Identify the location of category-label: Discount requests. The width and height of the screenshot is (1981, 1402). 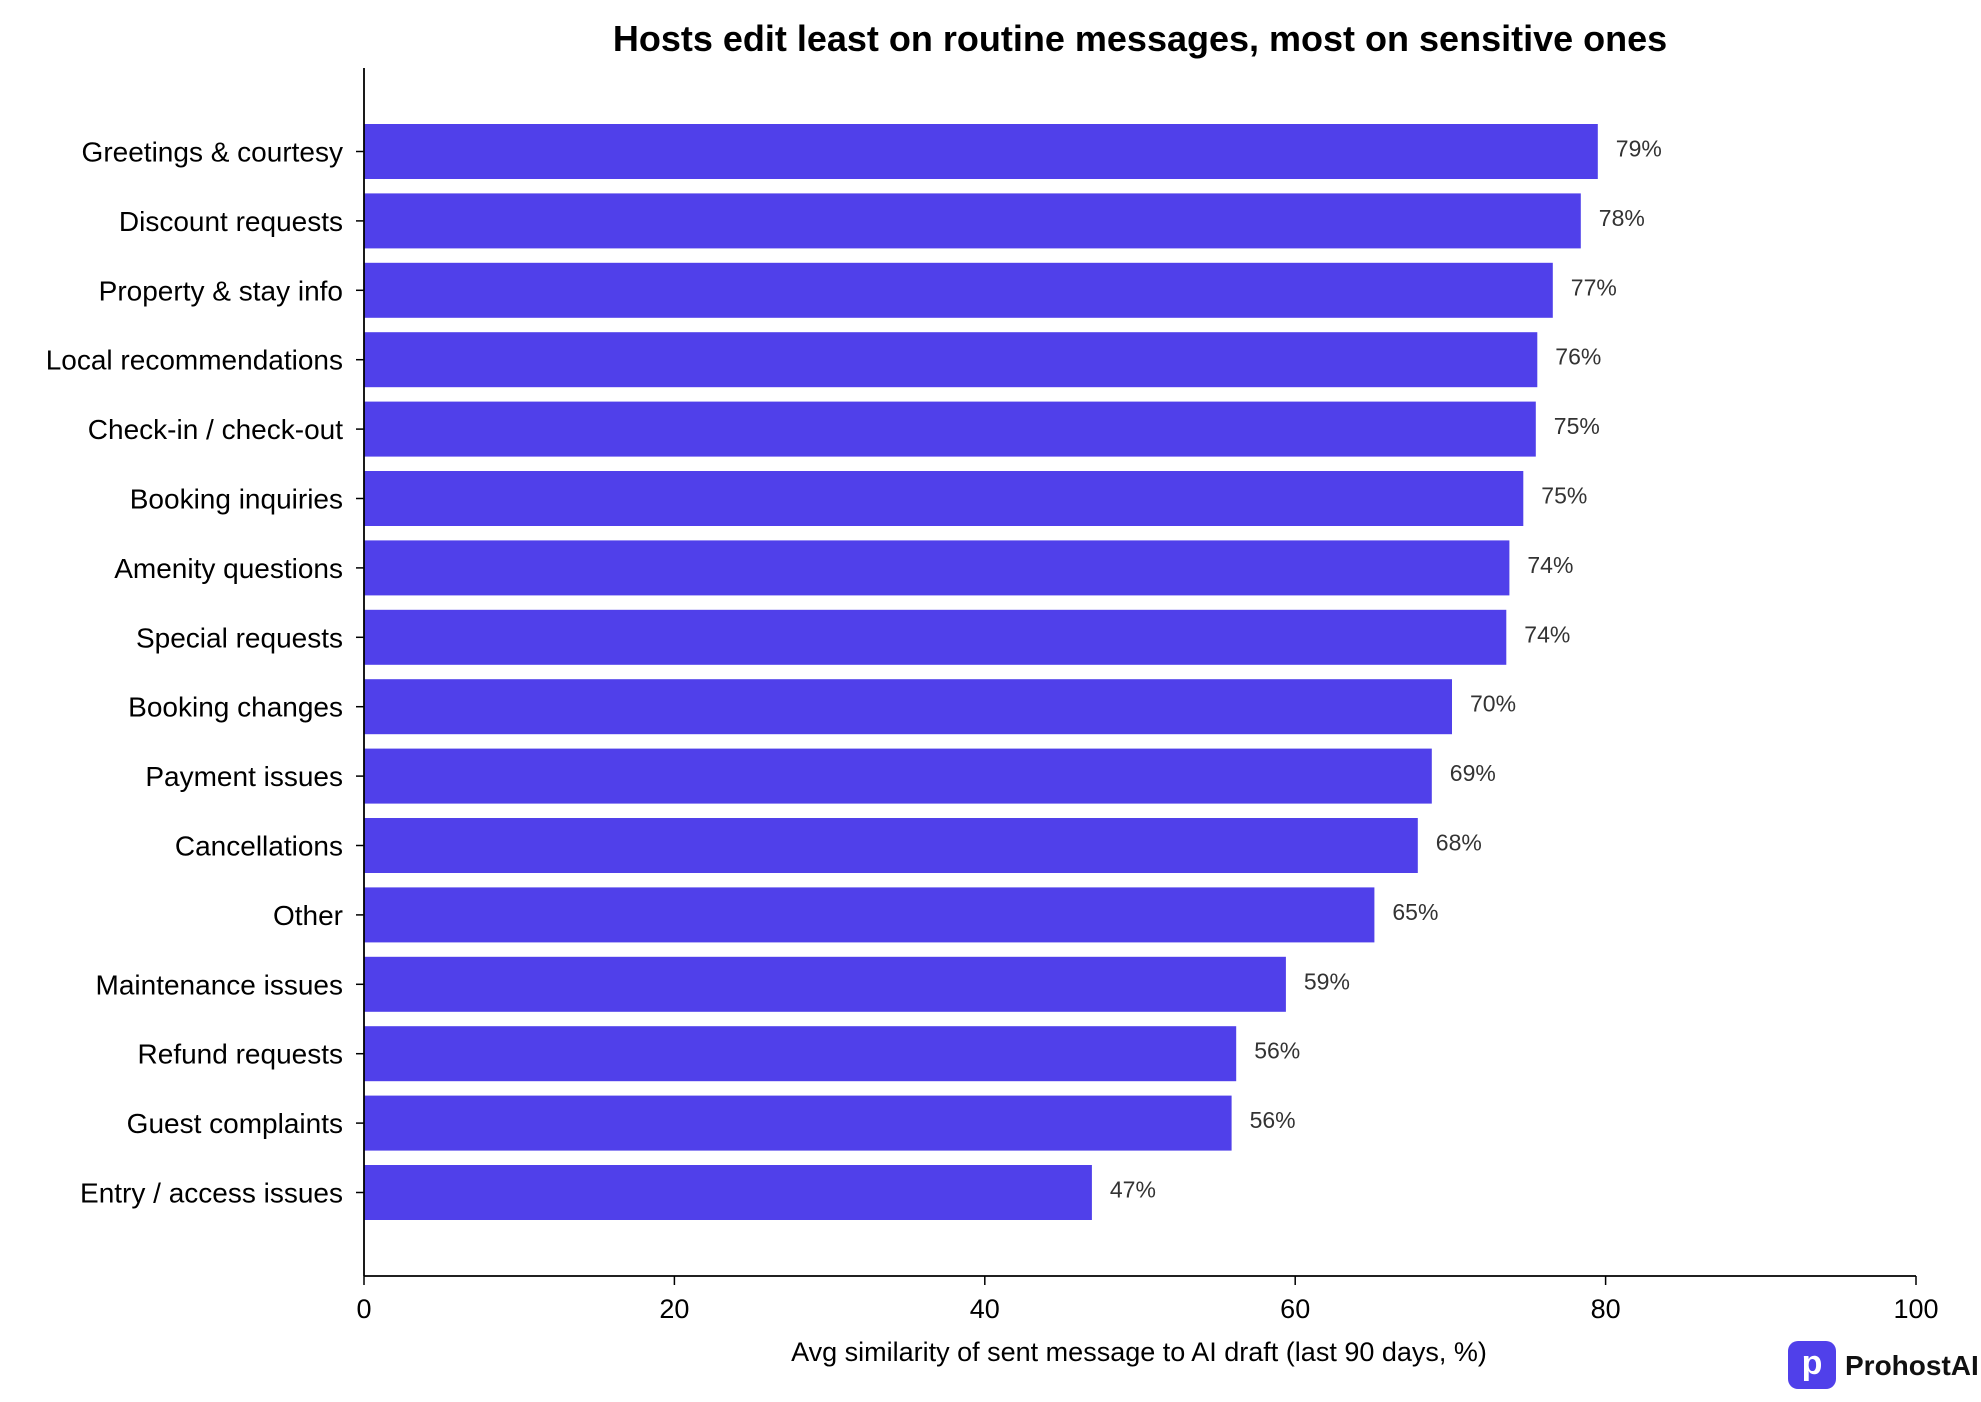
(231, 221).